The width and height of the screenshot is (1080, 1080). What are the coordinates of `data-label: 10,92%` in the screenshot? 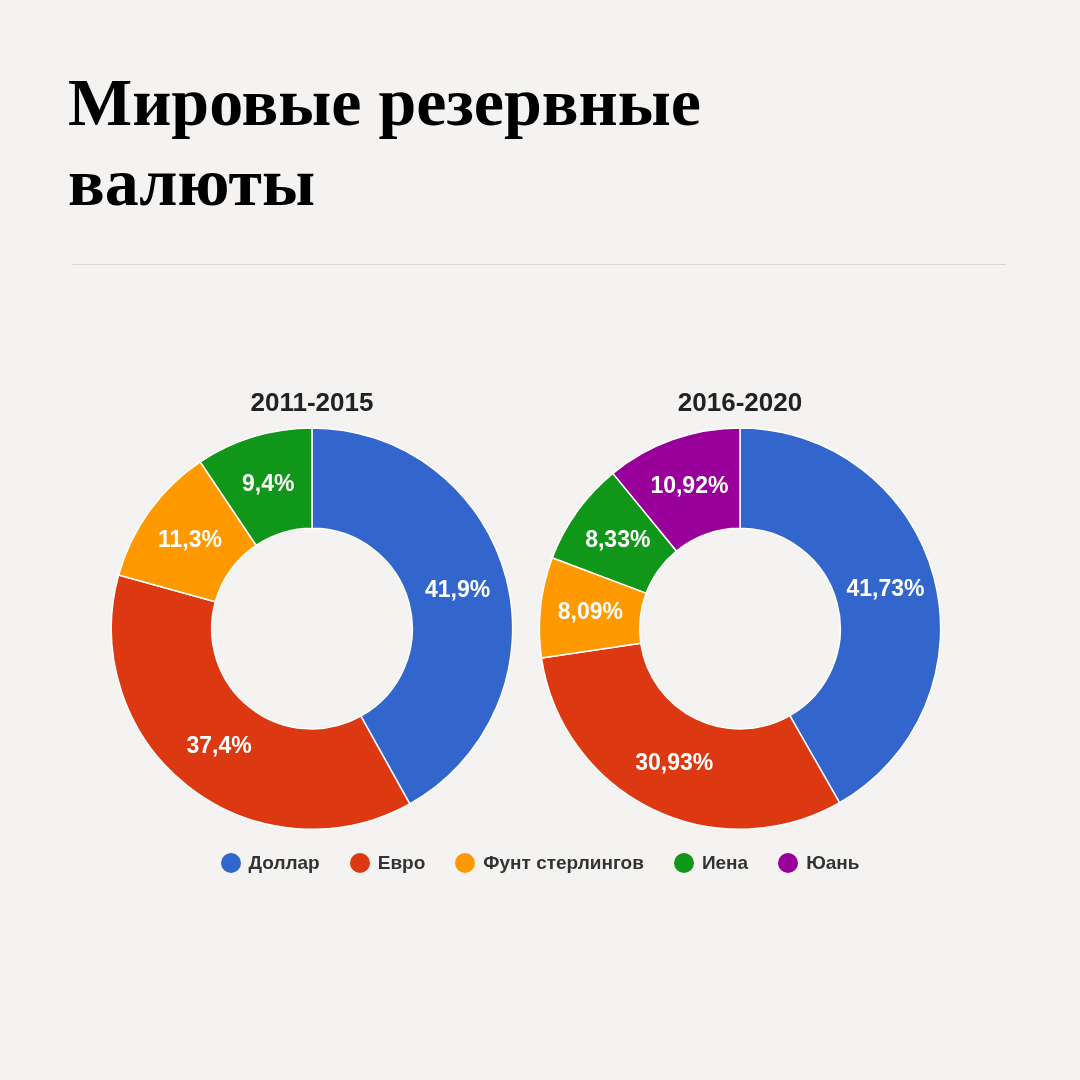 It's located at (689, 485).